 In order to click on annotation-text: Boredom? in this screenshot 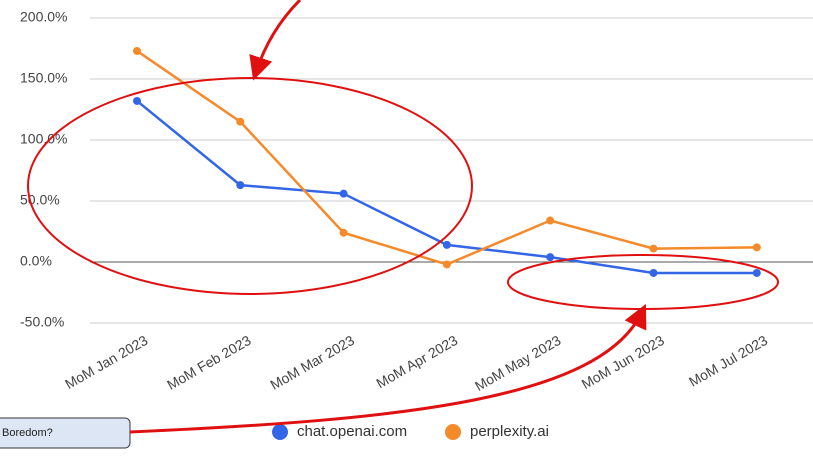, I will do `click(27, 433)`.